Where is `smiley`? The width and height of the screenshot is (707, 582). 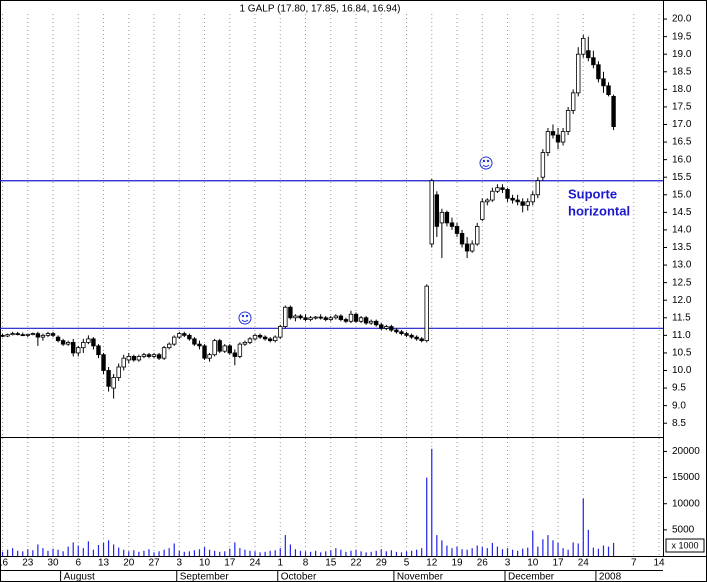 smiley is located at coordinates (486, 163).